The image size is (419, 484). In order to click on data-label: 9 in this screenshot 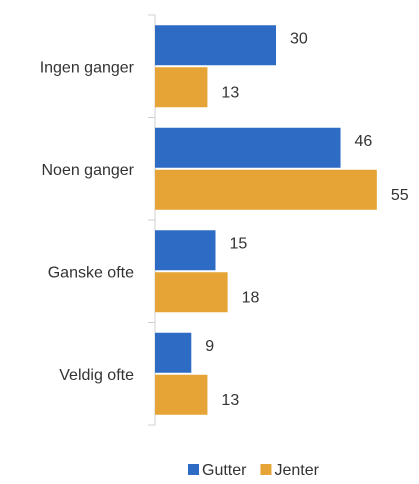, I will do `click(209, 346)`.